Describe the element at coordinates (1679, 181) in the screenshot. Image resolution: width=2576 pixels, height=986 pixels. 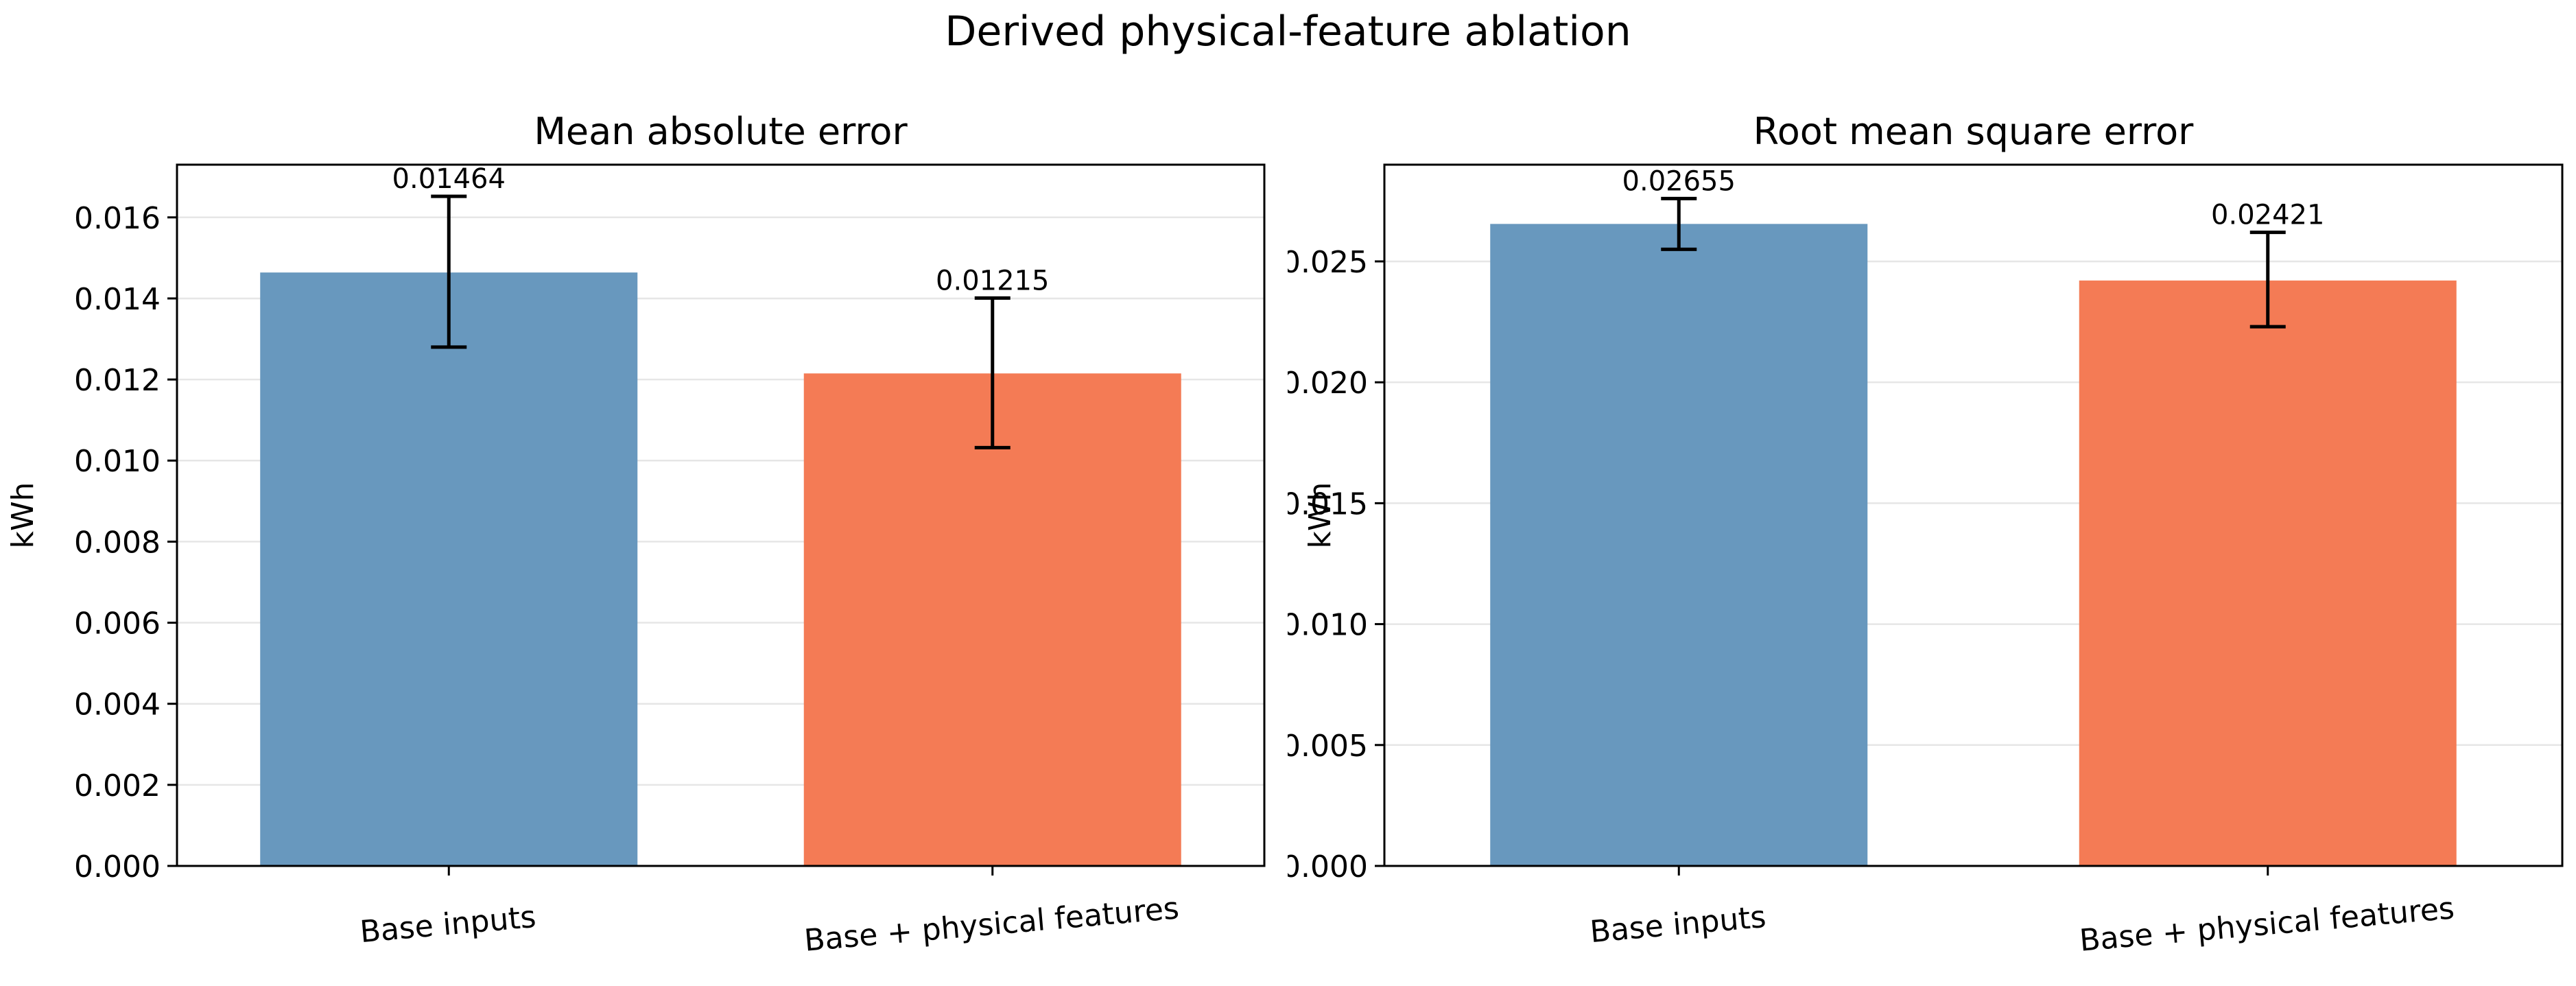
I see `data-label: 0.02655` at that location.